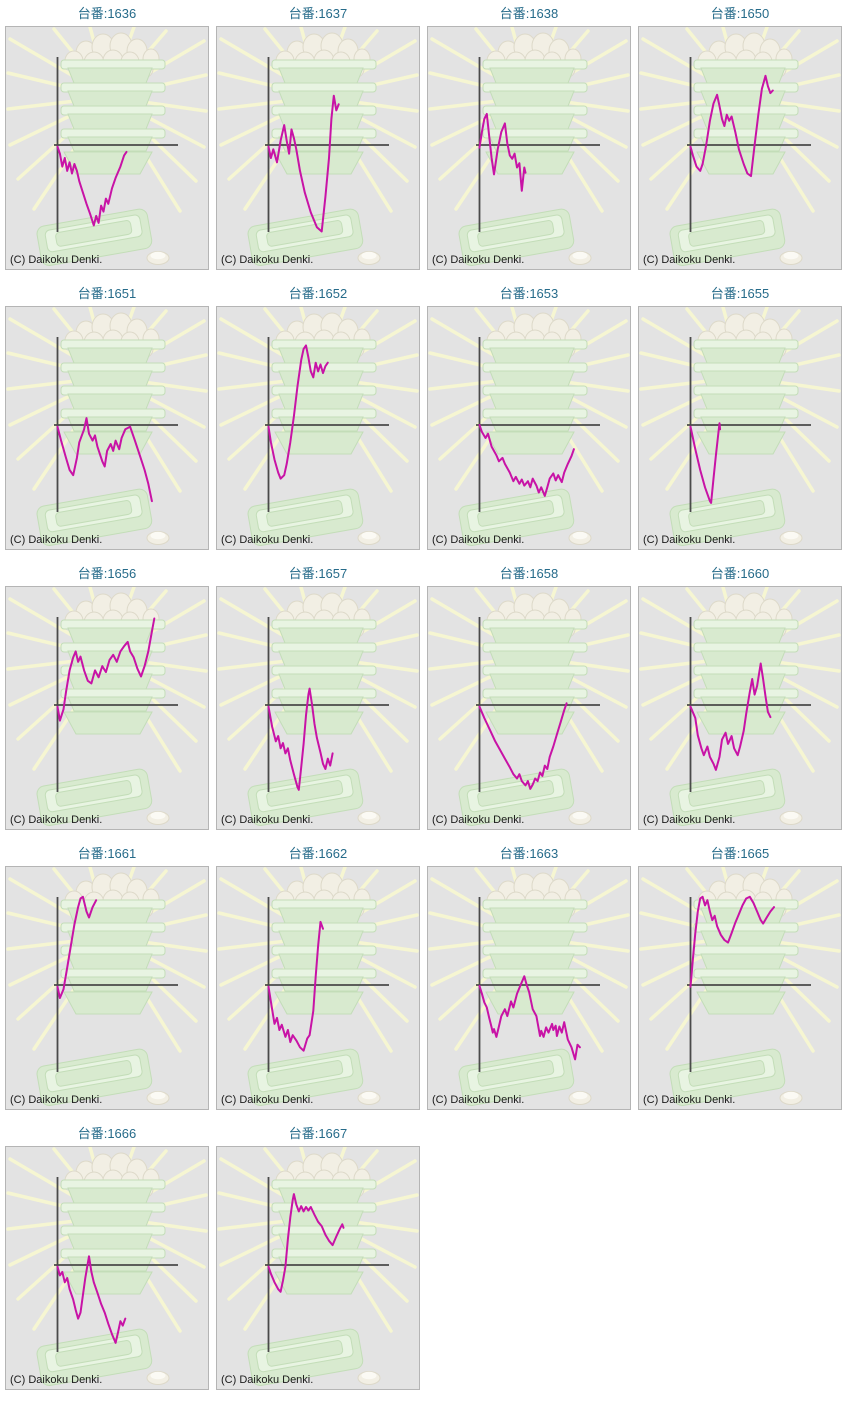  Describe the element at coordinates (740, 13) in the screenshot. I see `machine-title: 台番:1650` at that location.